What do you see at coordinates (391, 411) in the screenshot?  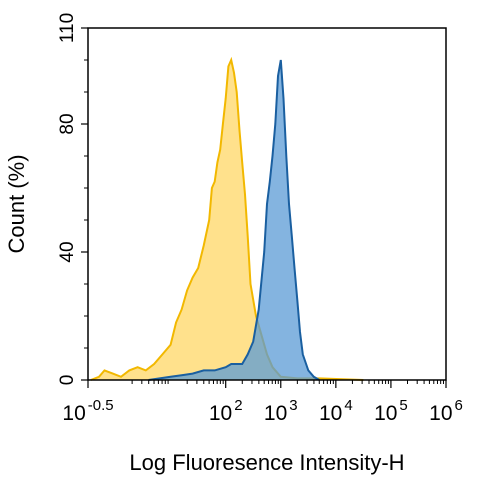 I see `x-tick-label: 10 5` at bounding box center [391, 411].